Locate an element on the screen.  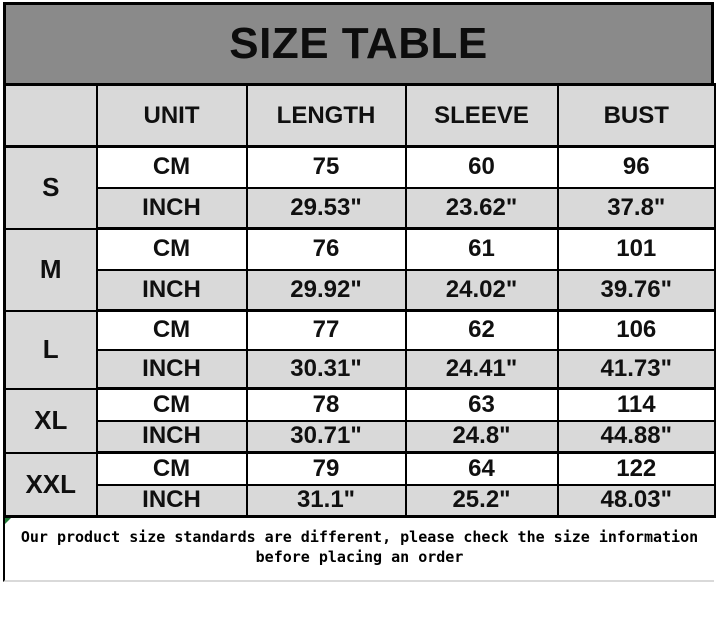
sleeve-value: 24.8" is located at coordinates (481, 436).